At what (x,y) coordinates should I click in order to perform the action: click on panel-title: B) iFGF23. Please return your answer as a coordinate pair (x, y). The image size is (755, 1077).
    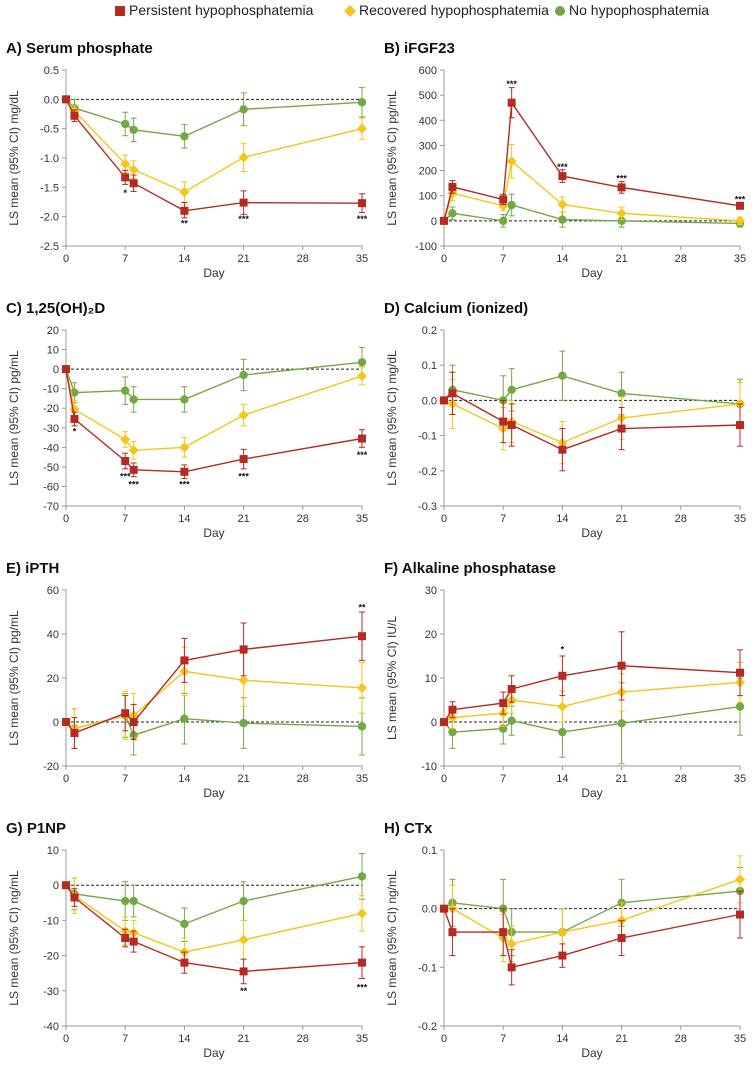
    Looking at the image, I should click on (419, 48).